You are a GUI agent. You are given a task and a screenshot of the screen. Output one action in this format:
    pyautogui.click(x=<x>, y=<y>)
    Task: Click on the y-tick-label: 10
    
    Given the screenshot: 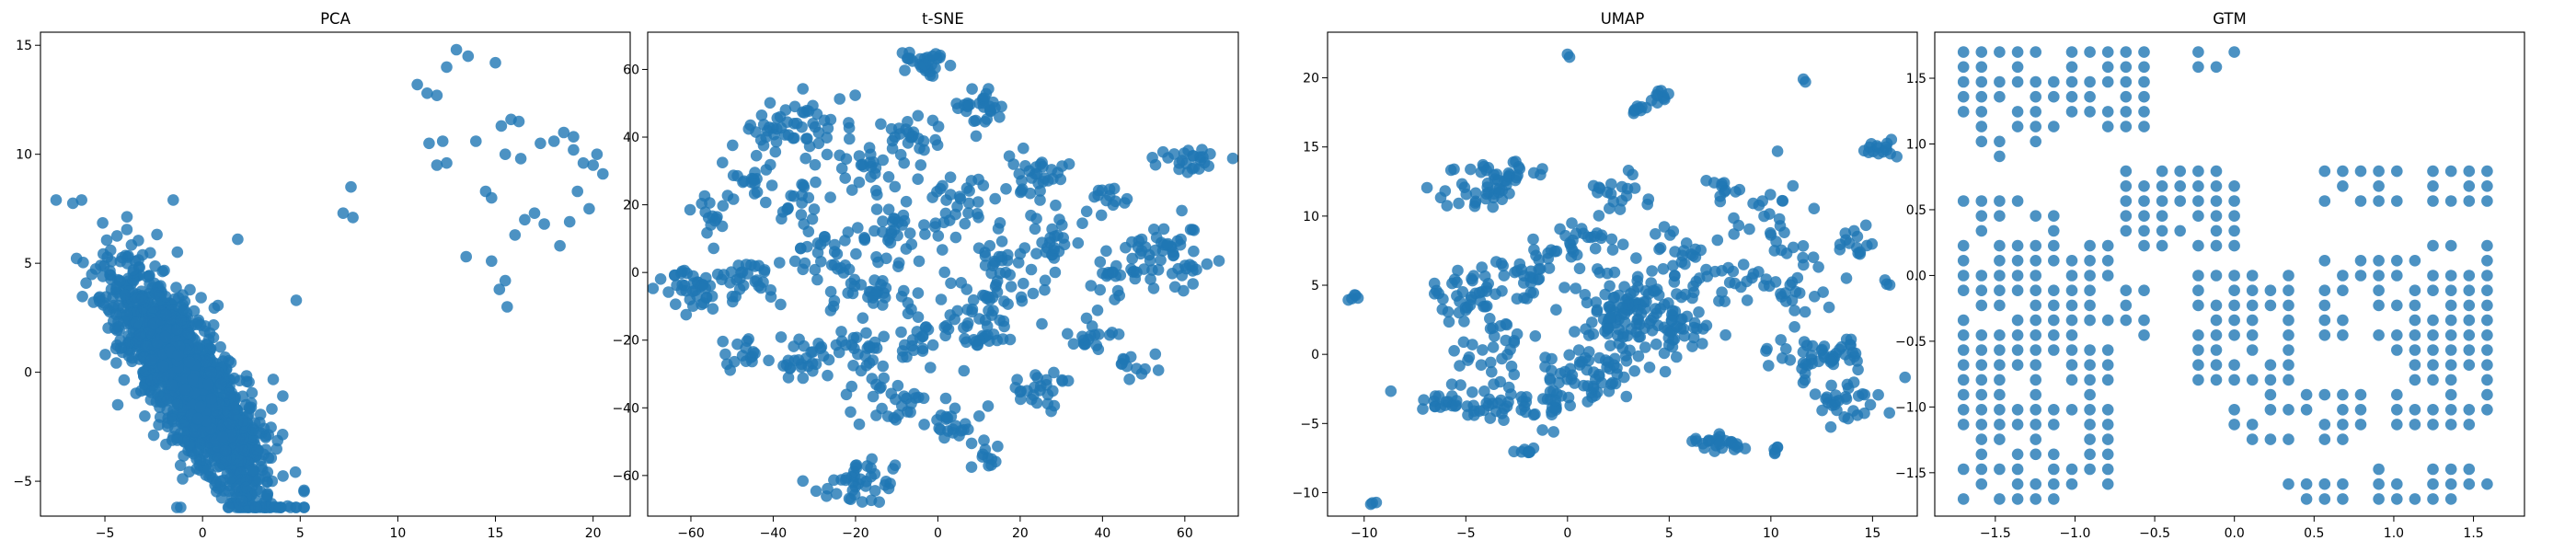 What is the action you would take?
    pyautogui.click(x=24, y=155)
    